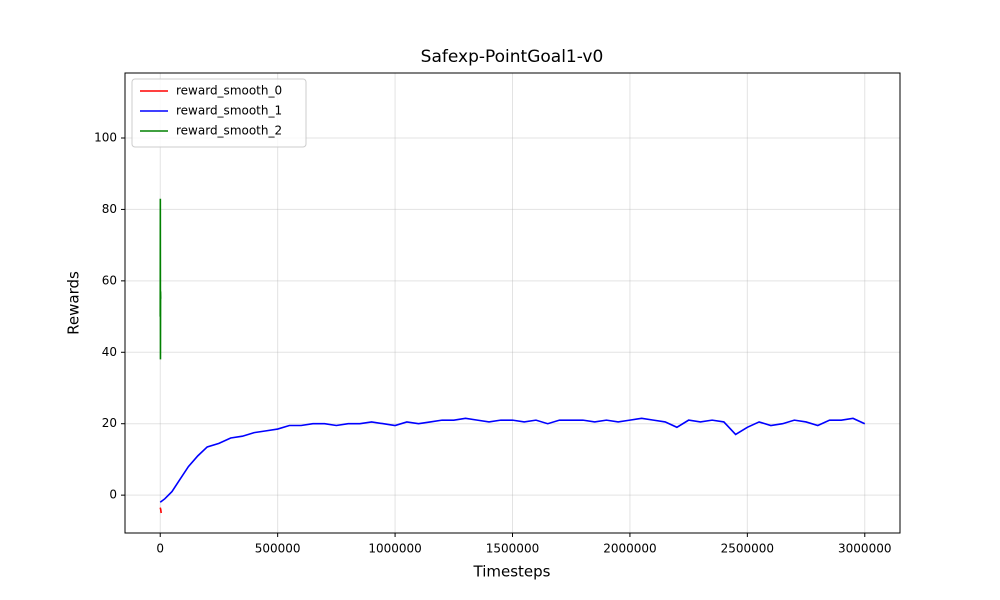 The height and width of the screenshot is (600, 1000). I want to click on legend-label: reward_smooth_0, so click(229, 91).